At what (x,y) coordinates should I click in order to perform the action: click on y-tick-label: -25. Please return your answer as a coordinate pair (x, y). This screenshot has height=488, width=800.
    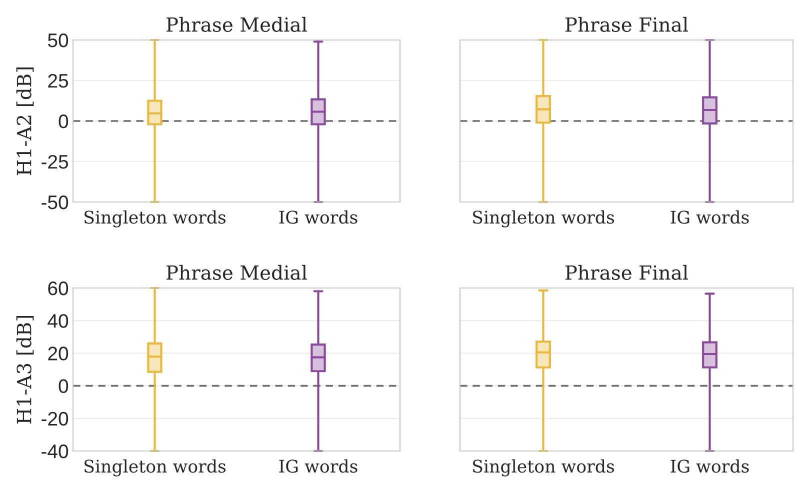
    Looking at the image, I should click on (55, 161).